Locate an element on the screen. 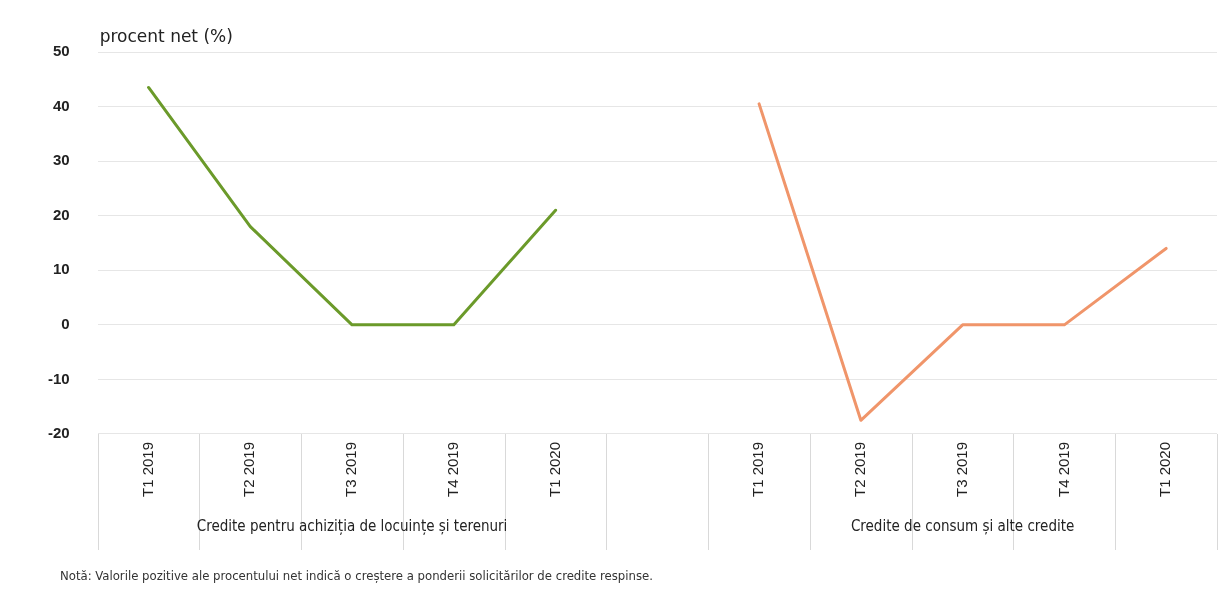  y-tick-label: 30 is located at coordinates (61, 160).